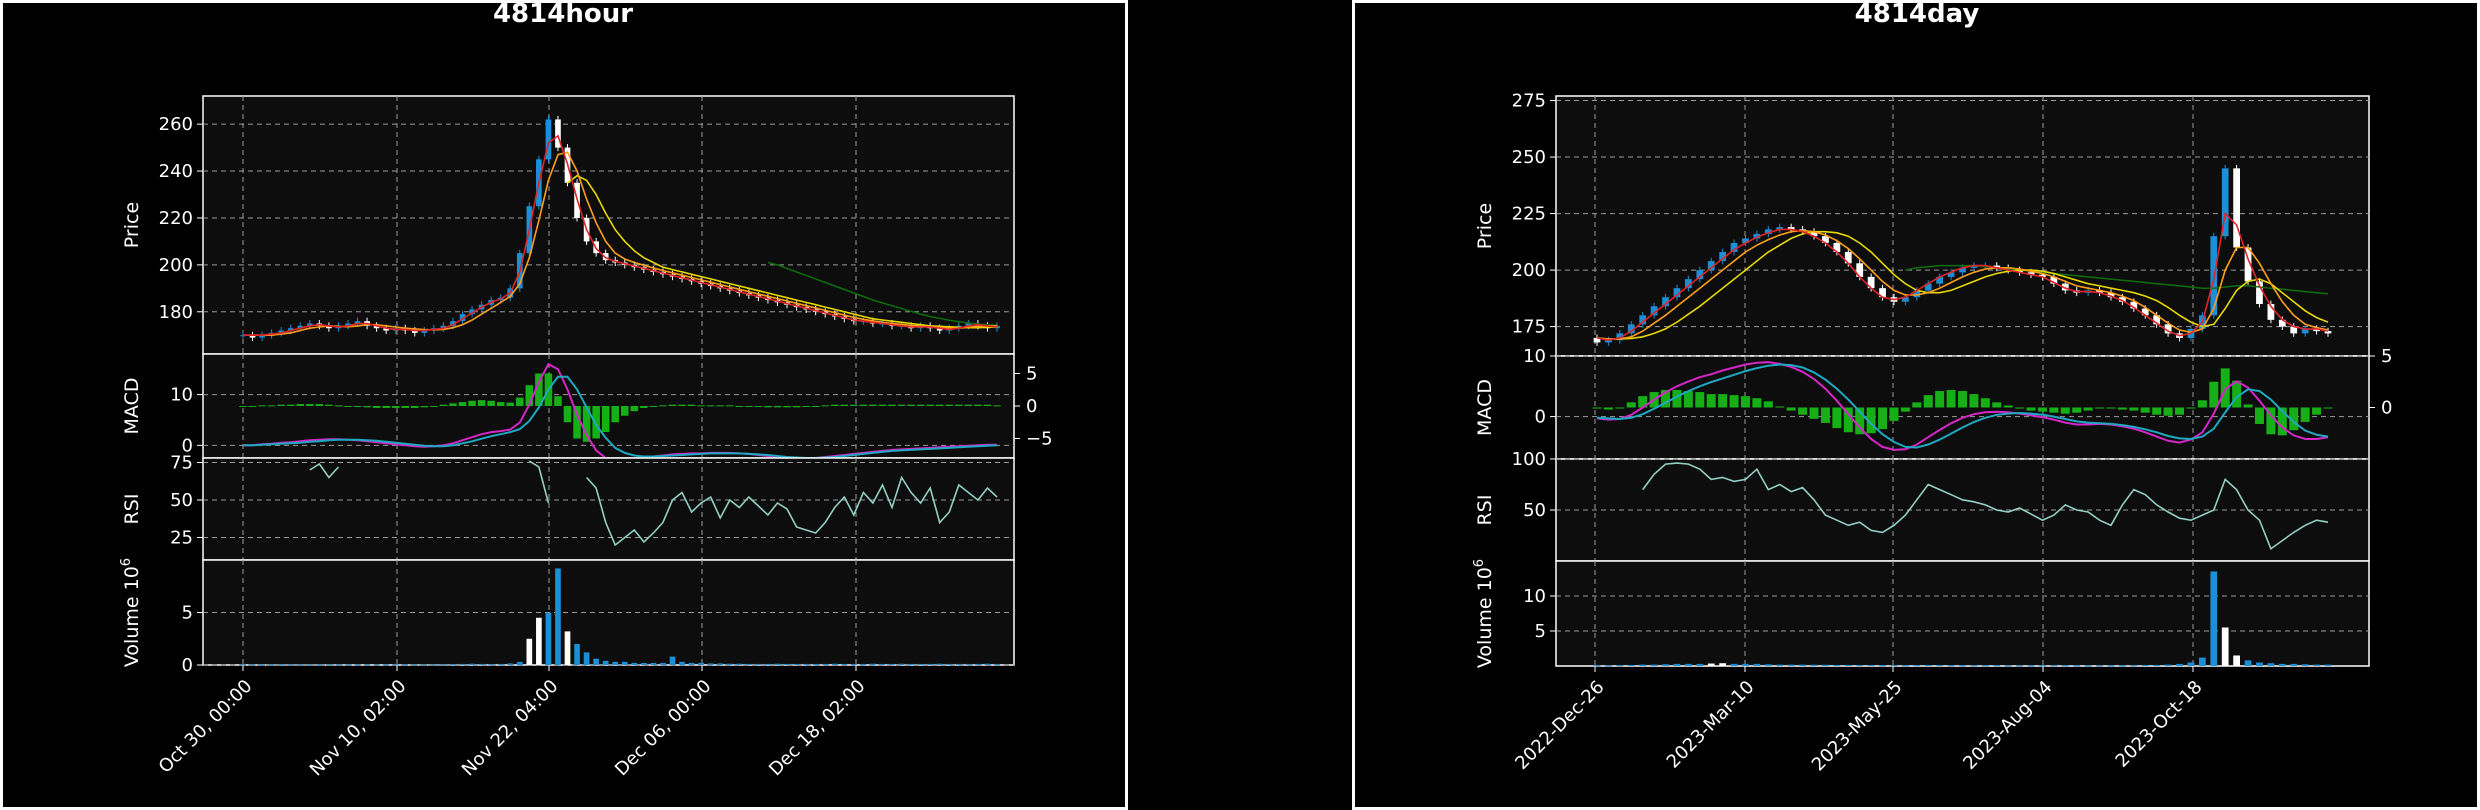  What do you see at coordinates (132, 509) in the screenshot?
I see `hour-rsi-ylabel: RSI` at bounding box center [132, 509].